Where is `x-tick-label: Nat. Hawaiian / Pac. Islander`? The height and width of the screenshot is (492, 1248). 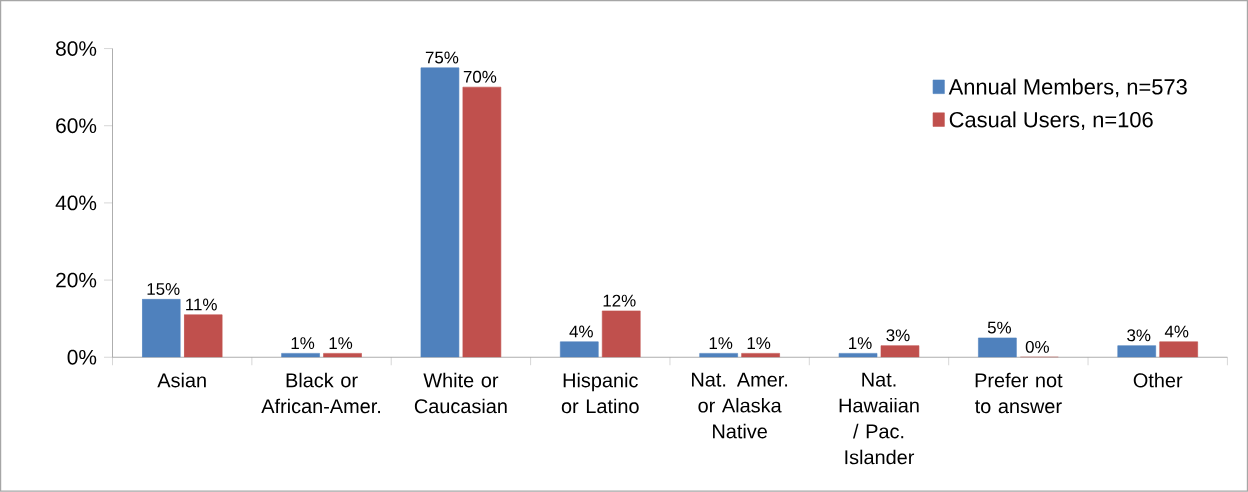
x-tick-label: Nat. Hawaiian / Pac. Islander is located at coordinates (879, 418).